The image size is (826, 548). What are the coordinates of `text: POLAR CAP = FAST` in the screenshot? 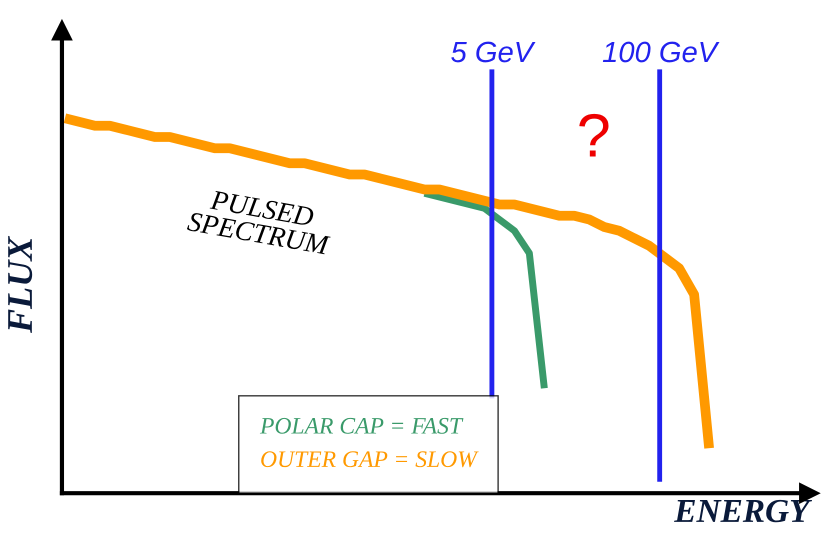 It's located at (362, 426).